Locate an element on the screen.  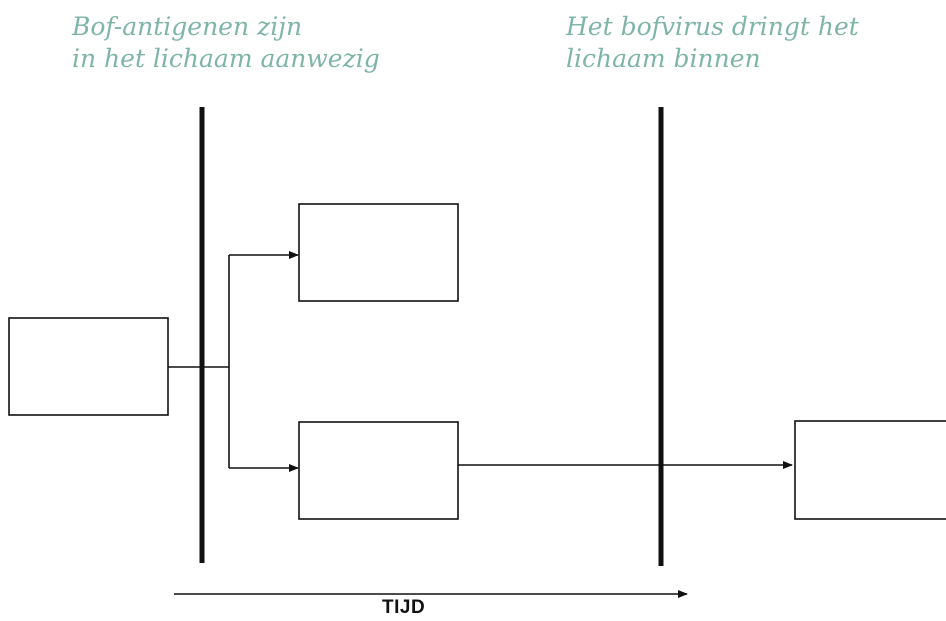
box-lower is located at coordinates (378, 470).